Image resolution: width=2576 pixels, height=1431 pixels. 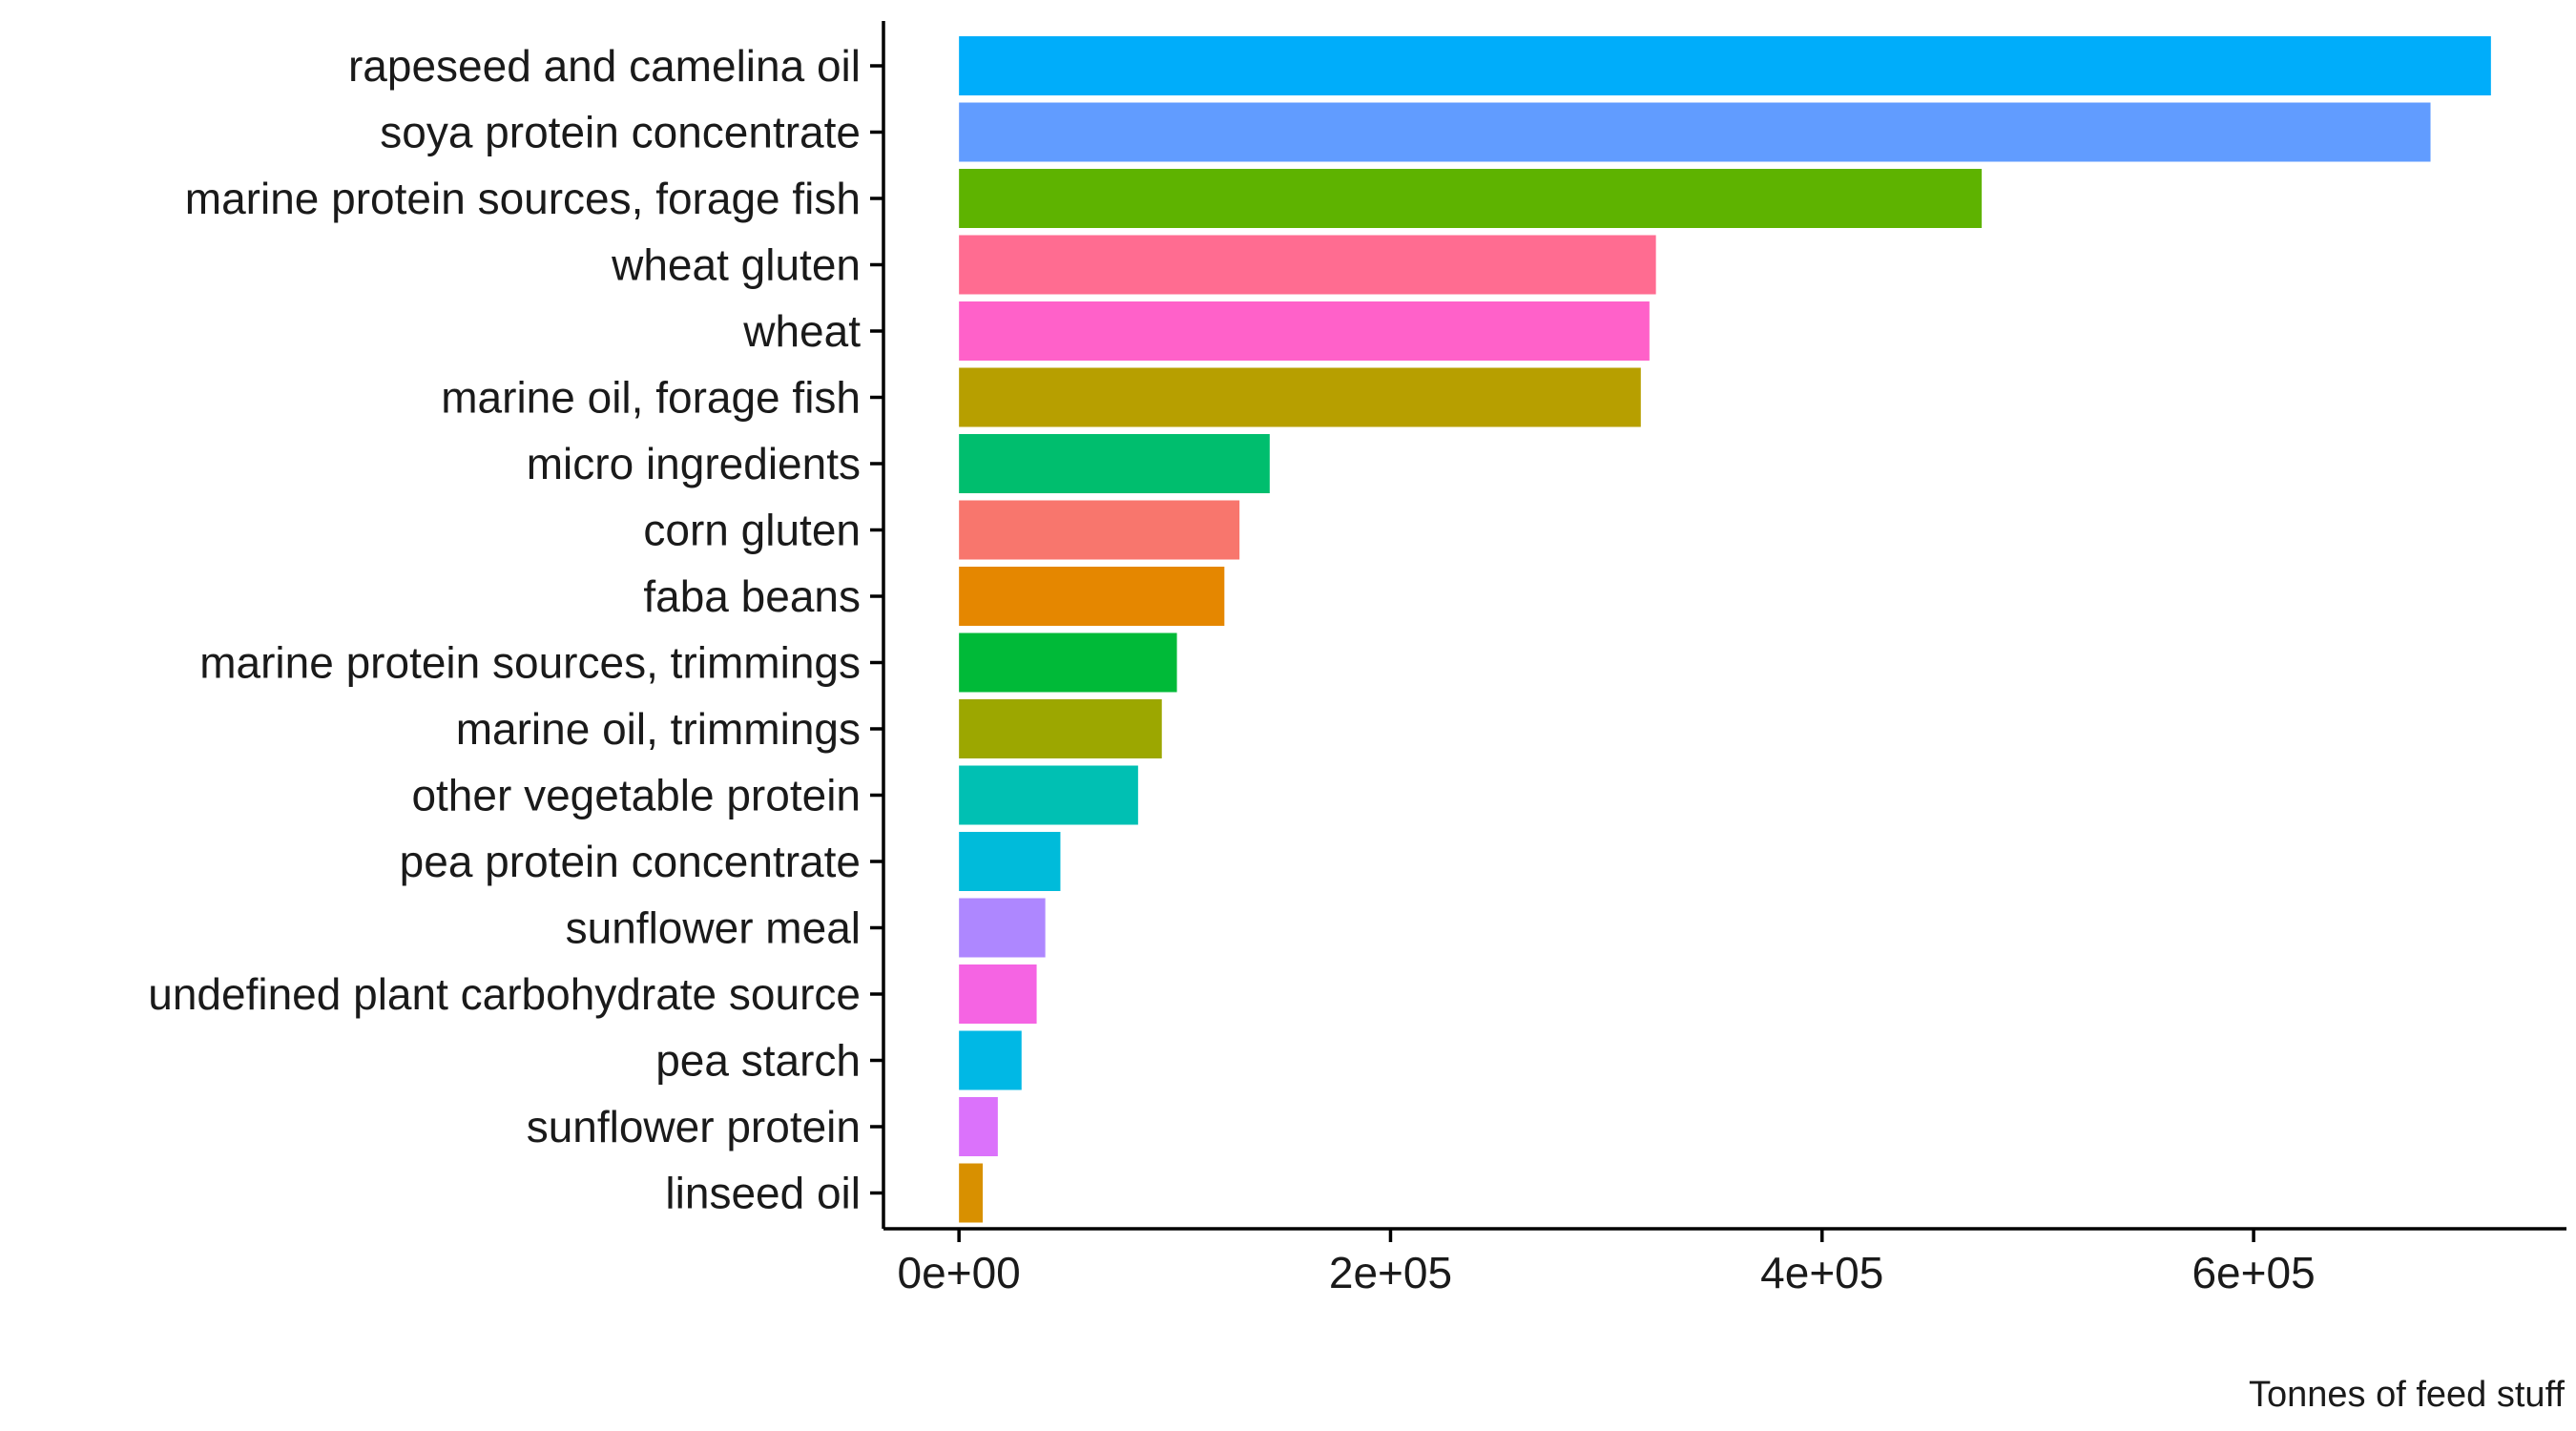 I want to click on x-tick-label: 0e+00, so click(x=959, y=1272).